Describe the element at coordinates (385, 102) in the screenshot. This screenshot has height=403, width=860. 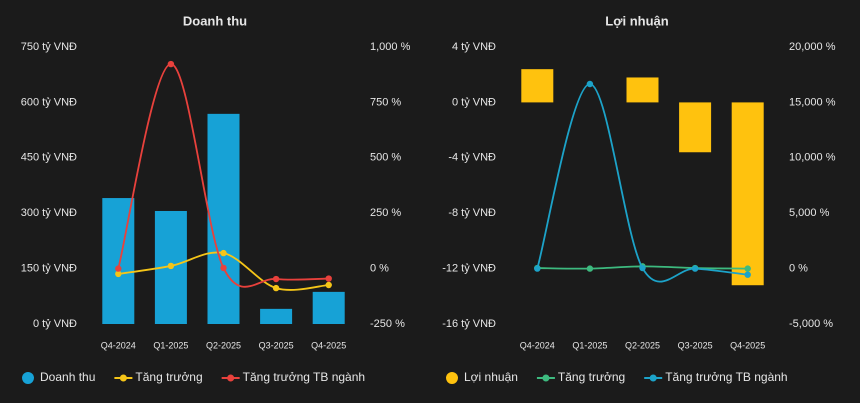
I see `y2-tick-label: 750 %` at that location.